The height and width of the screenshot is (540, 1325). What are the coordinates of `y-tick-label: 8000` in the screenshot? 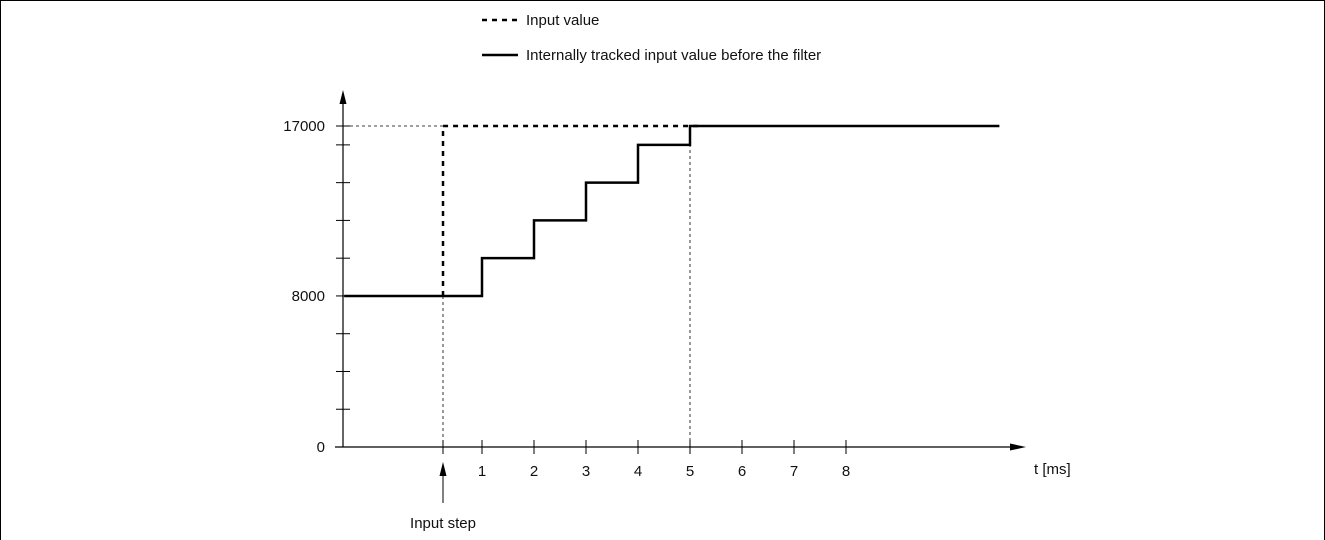 It's located at (308, 296).